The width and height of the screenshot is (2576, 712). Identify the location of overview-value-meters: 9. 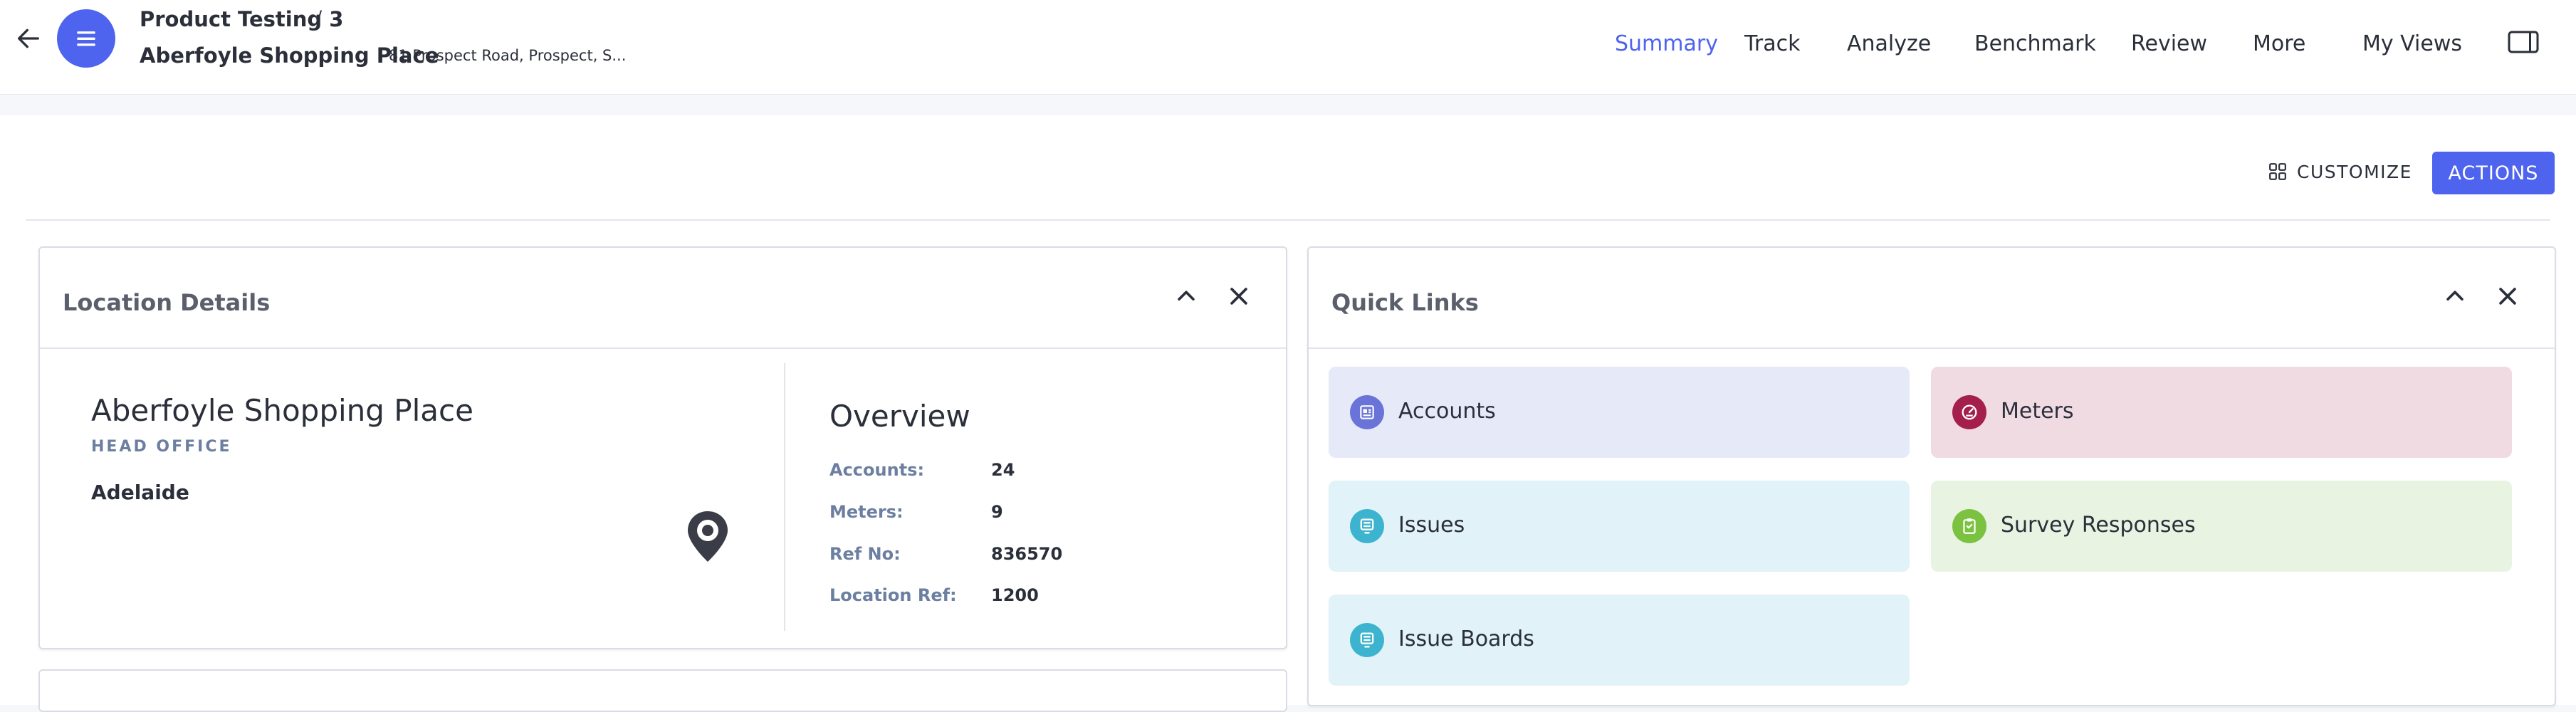
(997, 512).